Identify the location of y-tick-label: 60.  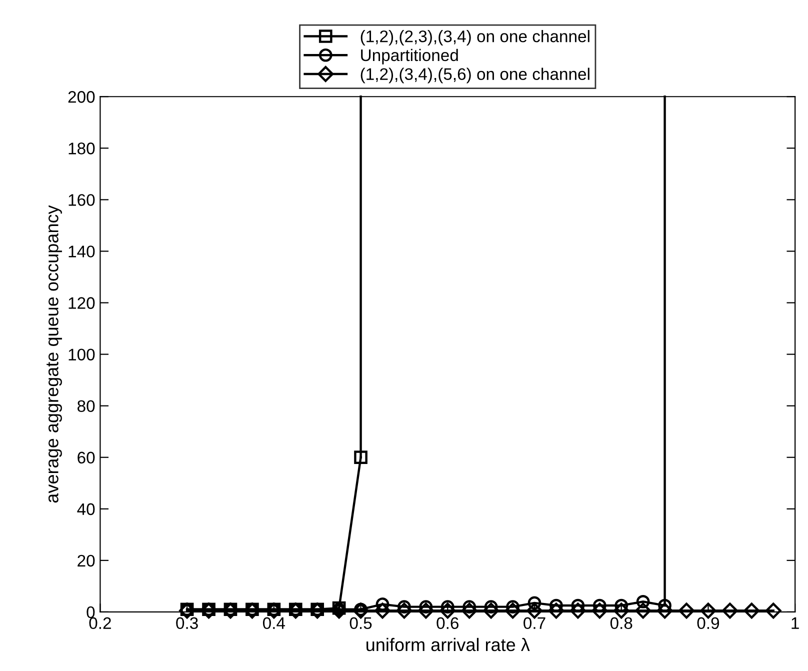
(86, 458).